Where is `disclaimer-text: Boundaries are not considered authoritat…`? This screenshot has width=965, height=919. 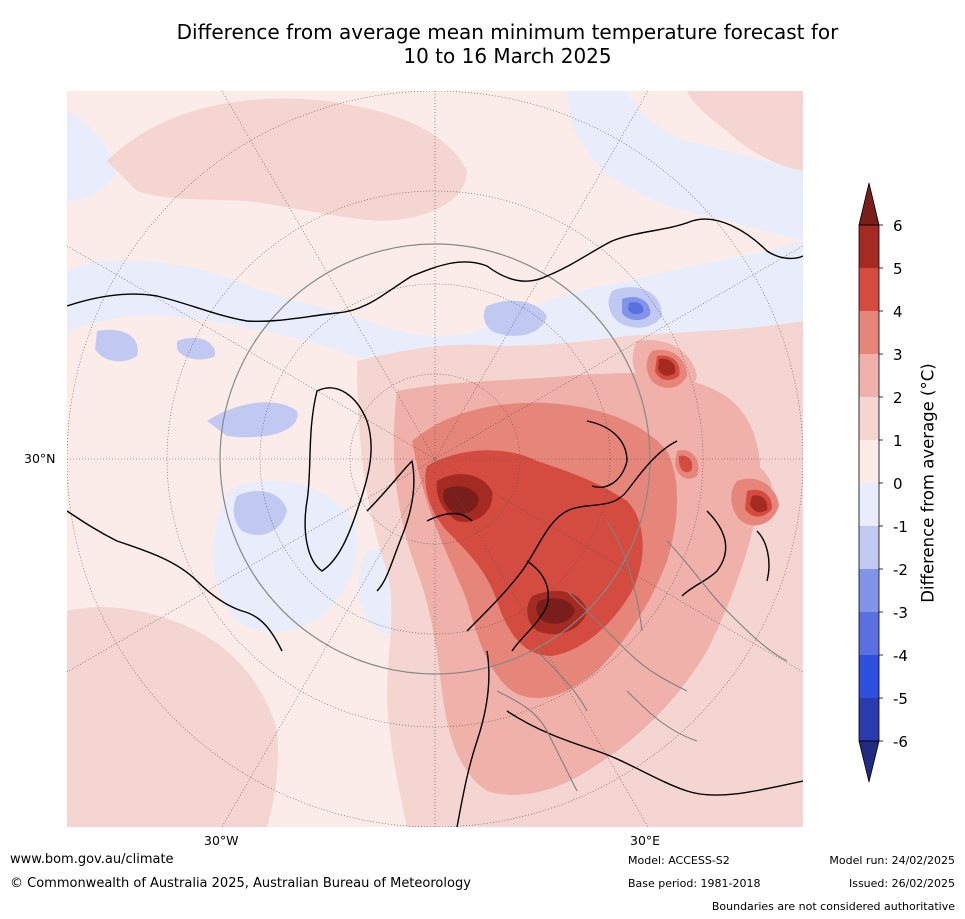
disclaimer-text: Boundaries are not considered authoritat… is located at coordinates (833, 906).